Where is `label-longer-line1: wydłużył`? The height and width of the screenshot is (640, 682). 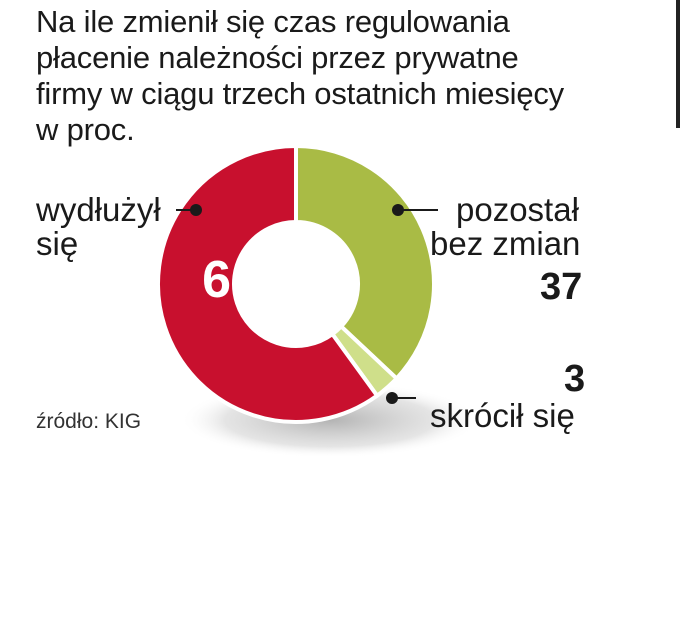
label-longer-line1: wydłużył is located at coordinates (98, 209).